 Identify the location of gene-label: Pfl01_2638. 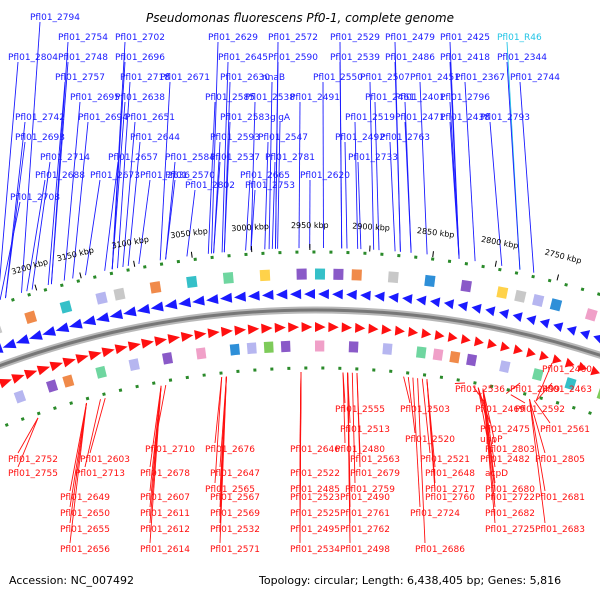
(140, 98).